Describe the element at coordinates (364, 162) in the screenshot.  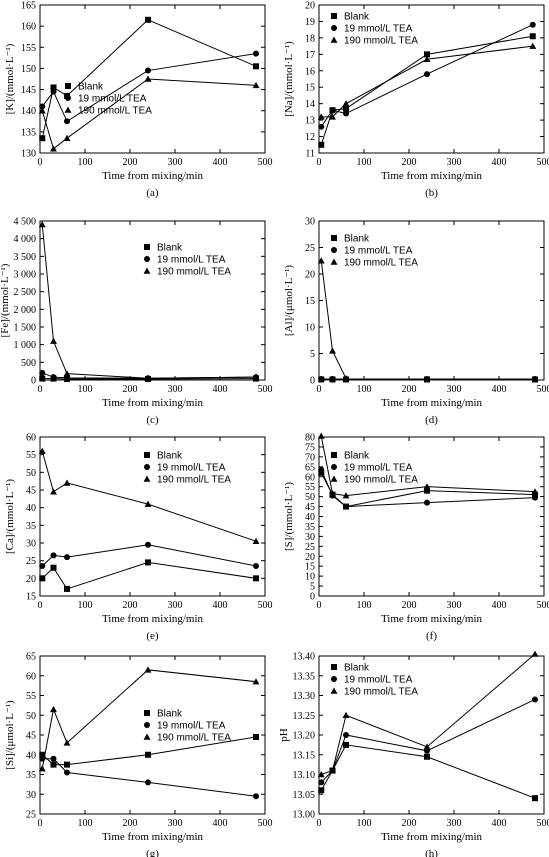
I see `x-tick-label: 100` at that location.